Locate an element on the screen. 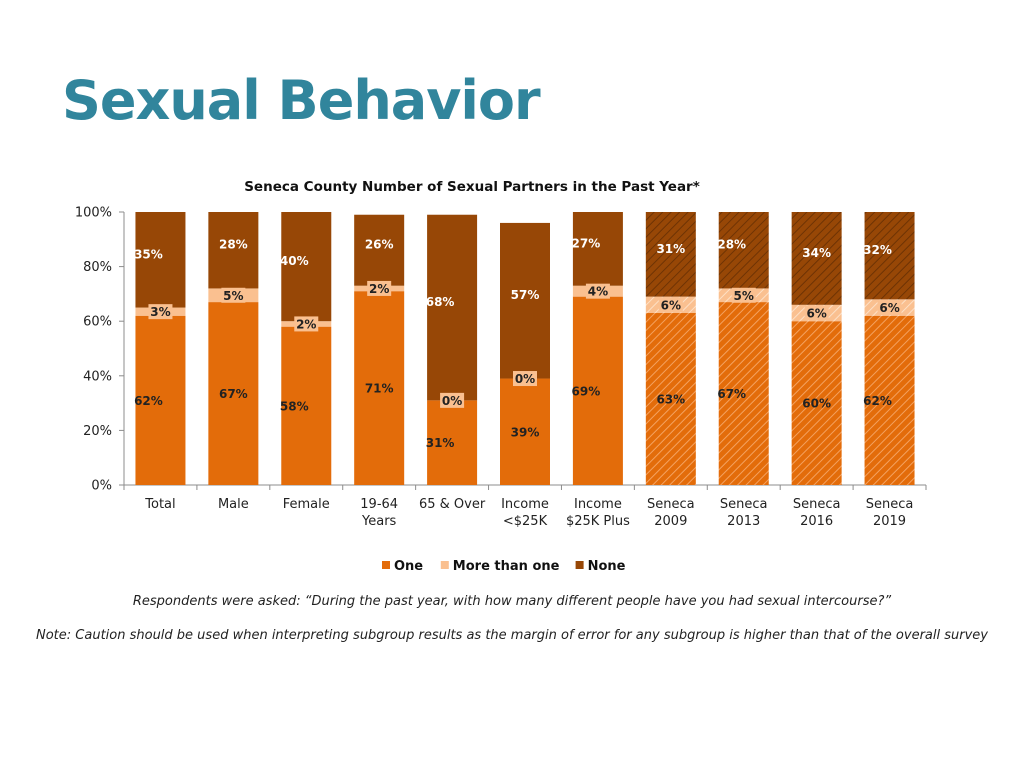 The image size is (1024, 768). slide-title: Sexual Behavior is located at coordinates (301, 100).